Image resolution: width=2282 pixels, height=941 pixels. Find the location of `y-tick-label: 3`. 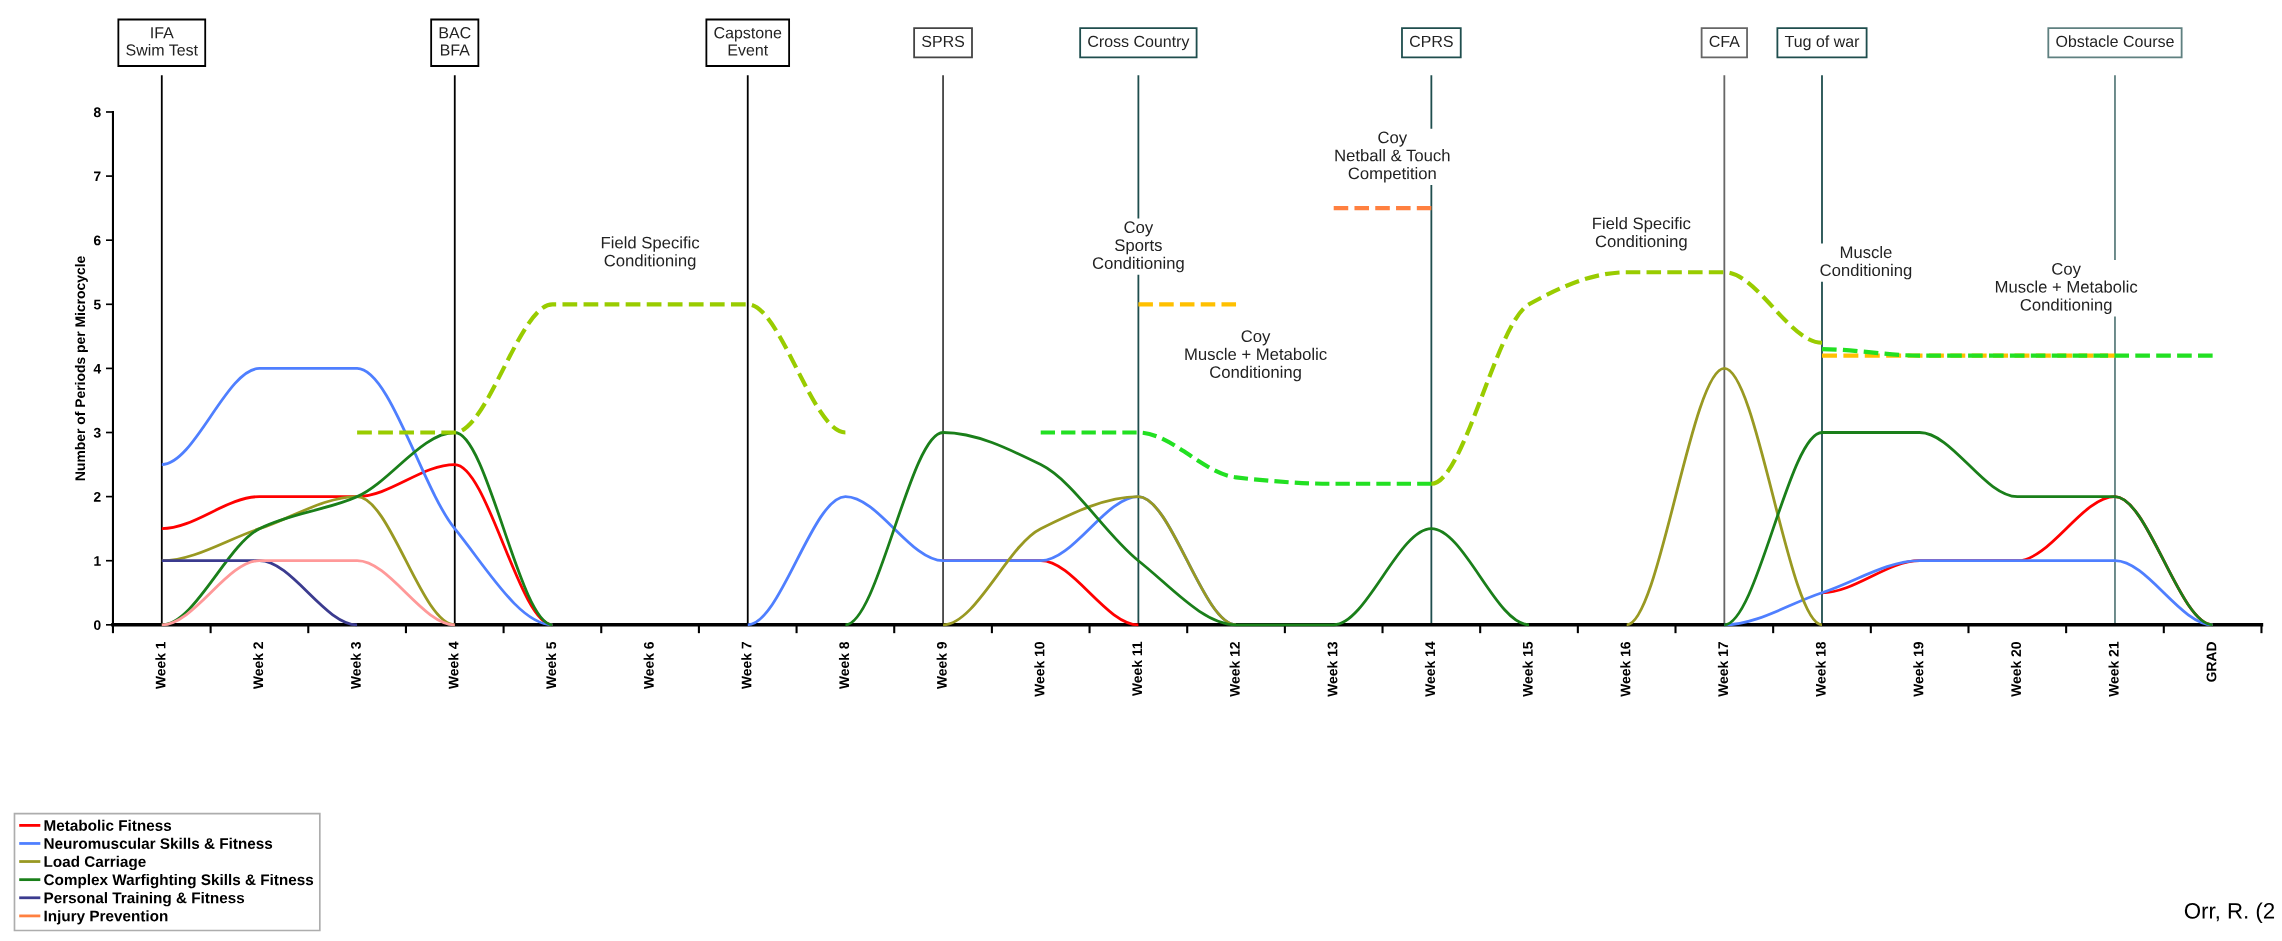

y-tick-label: 3 is located at coordinates (97, 432).